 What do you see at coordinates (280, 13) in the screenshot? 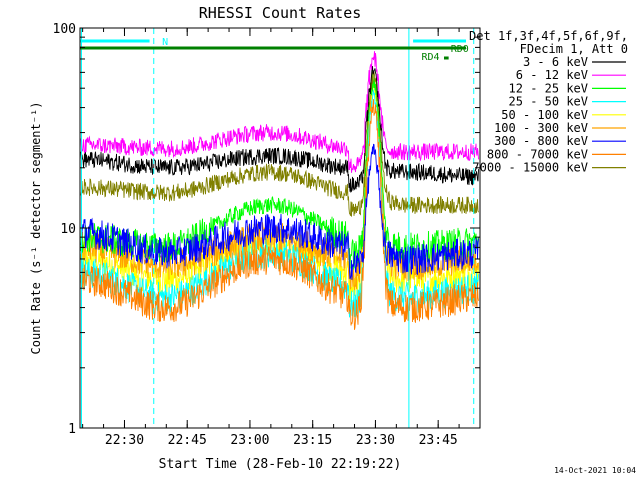
I see `chart-title: RHESSI Count Rates` at bounding box center [280, 13].